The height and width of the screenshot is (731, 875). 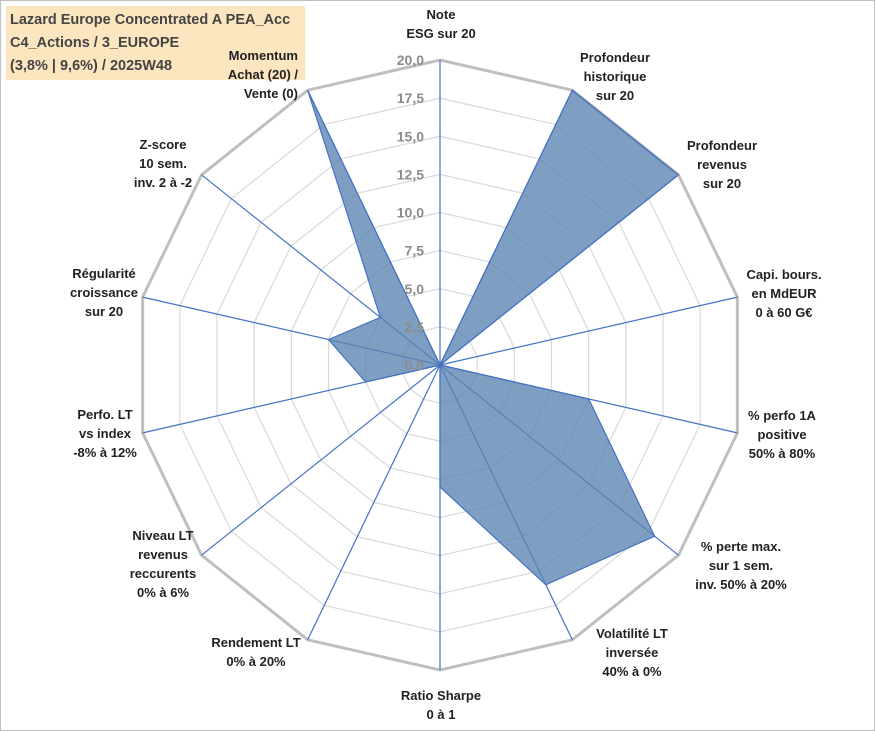 I want to click on axis-label: croissance, so click(x=104, y=292).